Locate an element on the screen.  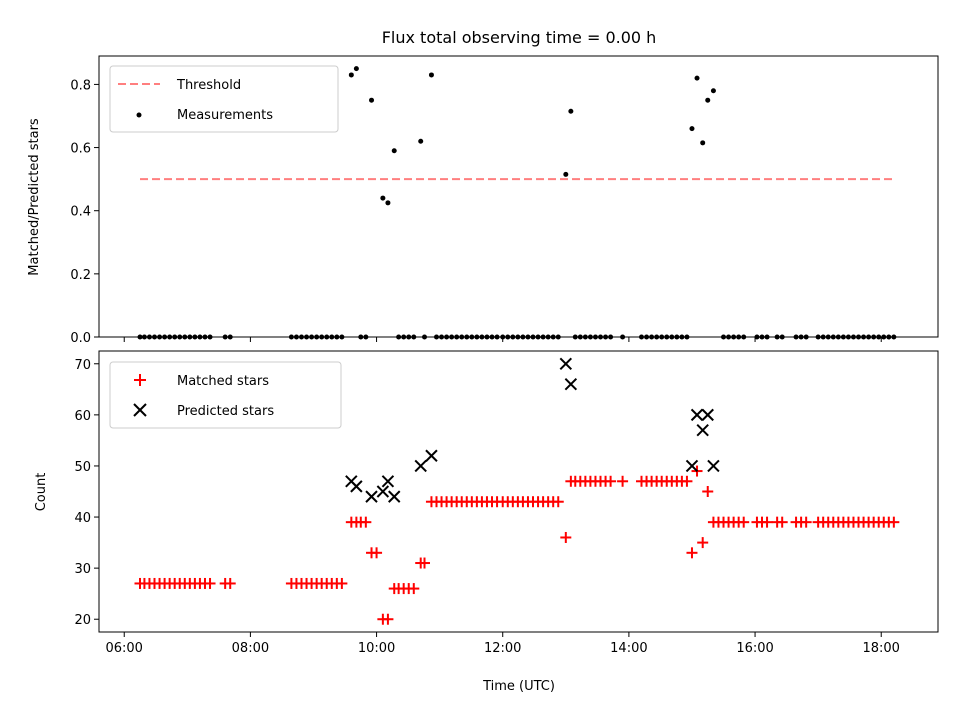
top-legend-box is located at coordinates (224, 99).